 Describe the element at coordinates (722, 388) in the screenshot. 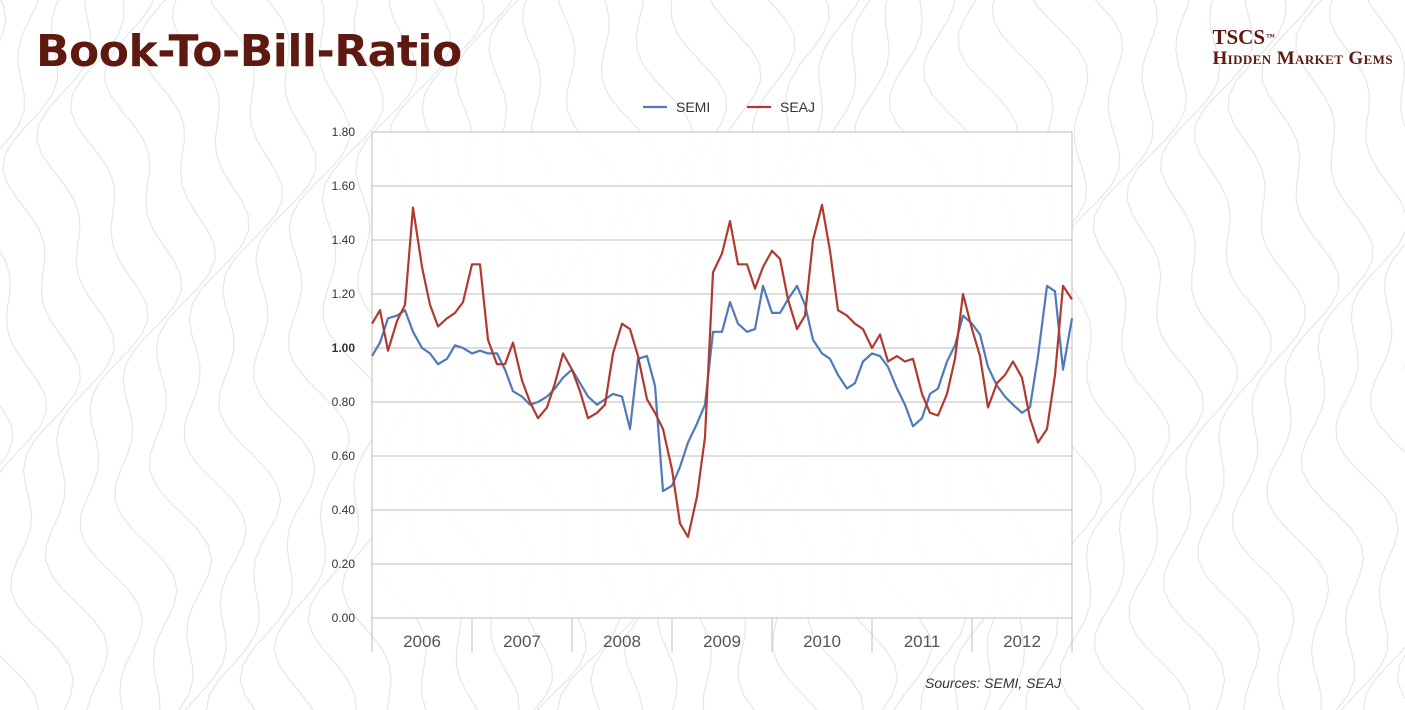

I see `series-line-semi` at that location.